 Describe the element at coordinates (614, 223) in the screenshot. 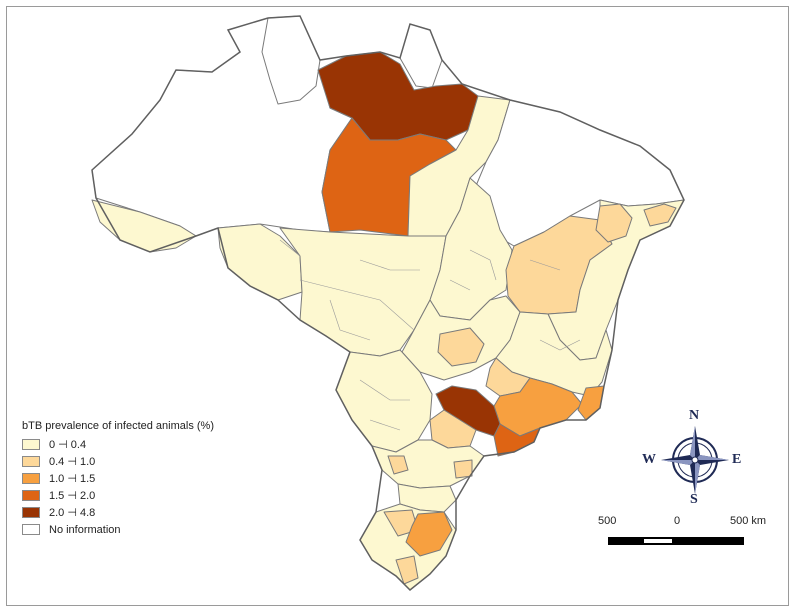

I see `region-pernambuco-patch` at that location.